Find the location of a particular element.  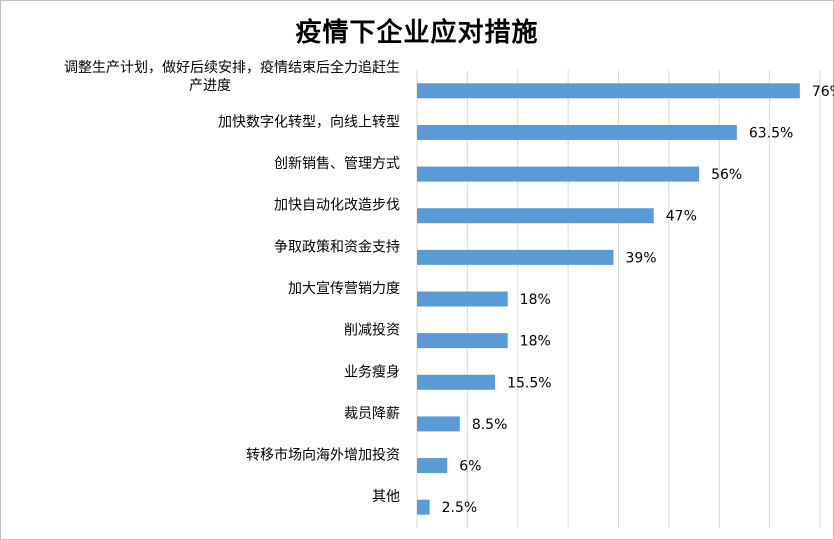

category-label: 削减投资 is located at coordinates (372, 331).